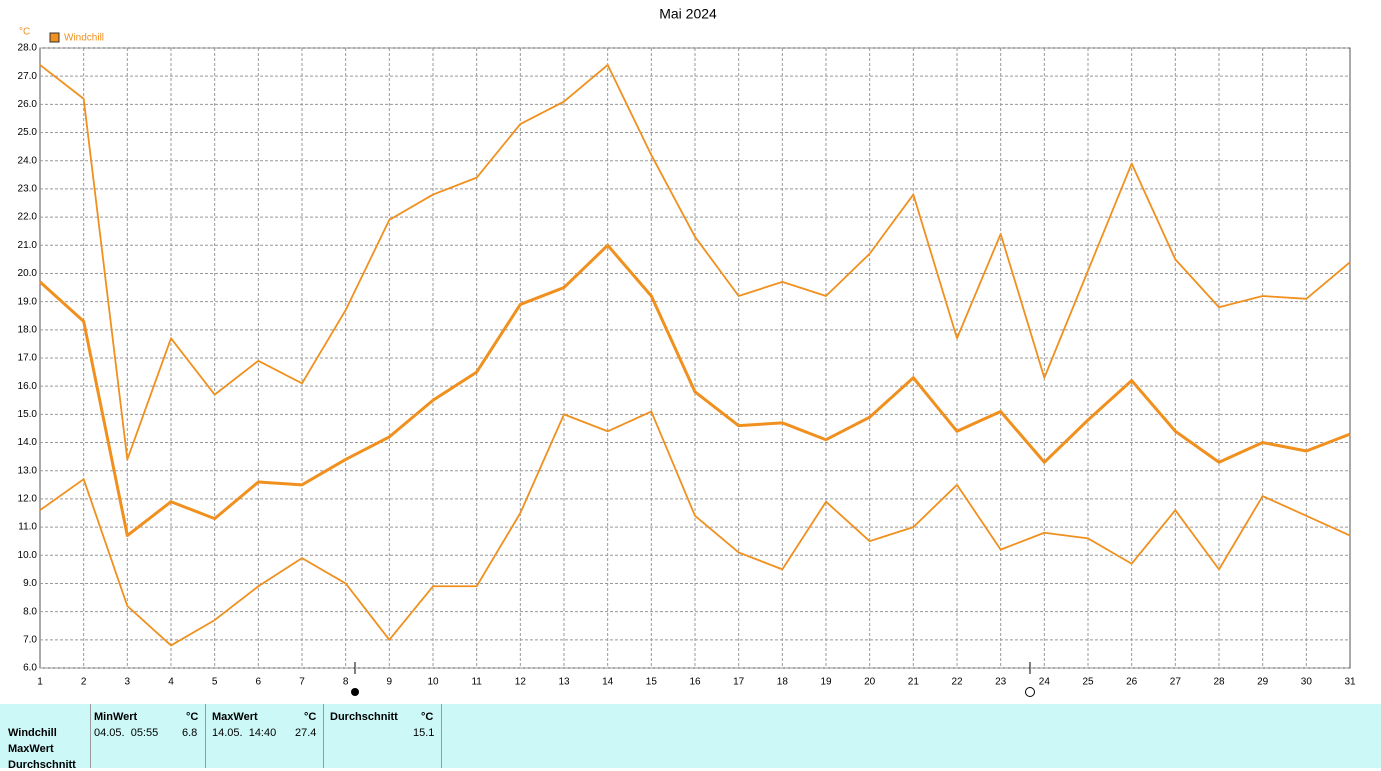 Image resolution: width=1381 pixels, height=771 pixels. What do you see at coordinates (608, 682) in the screenshot?
I see `x-tick-label: 14` at bounding box center [608, 682].